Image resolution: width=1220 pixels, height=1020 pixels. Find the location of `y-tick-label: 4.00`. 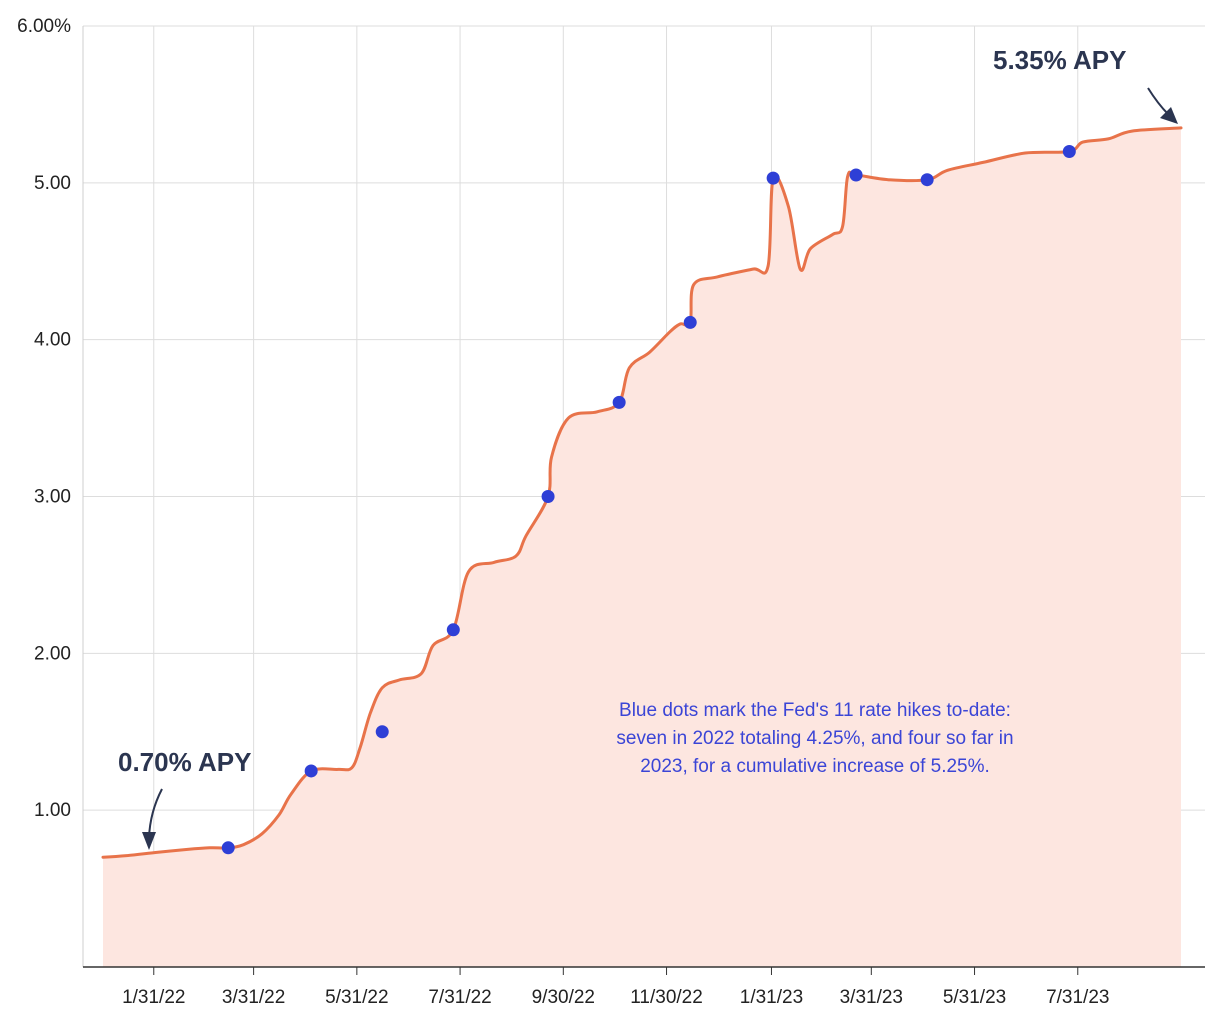

y-tick-label: 4.00 is located at coordinates (52, 340).